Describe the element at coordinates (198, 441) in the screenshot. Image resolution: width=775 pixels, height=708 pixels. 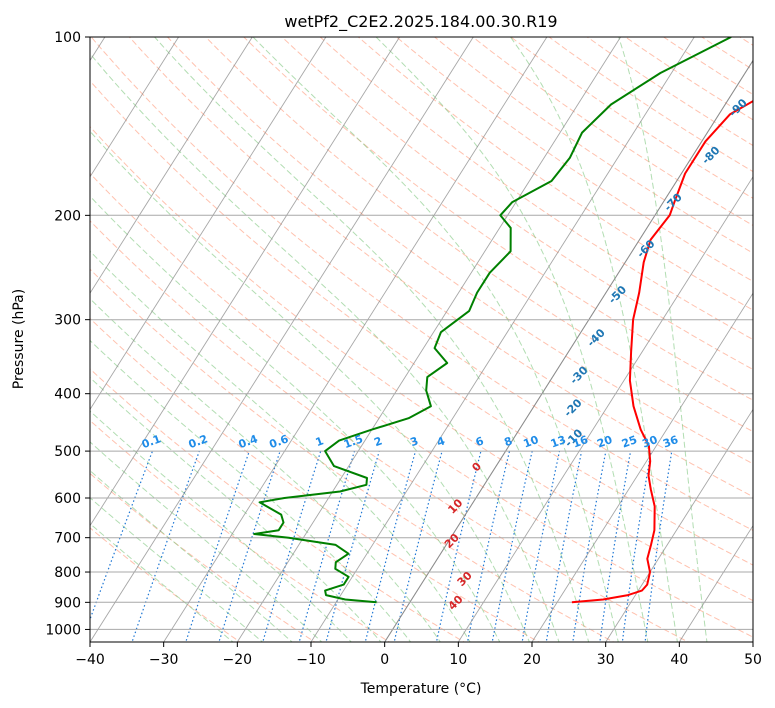
I see `mixing-ratio-label: 0.2` at that location.